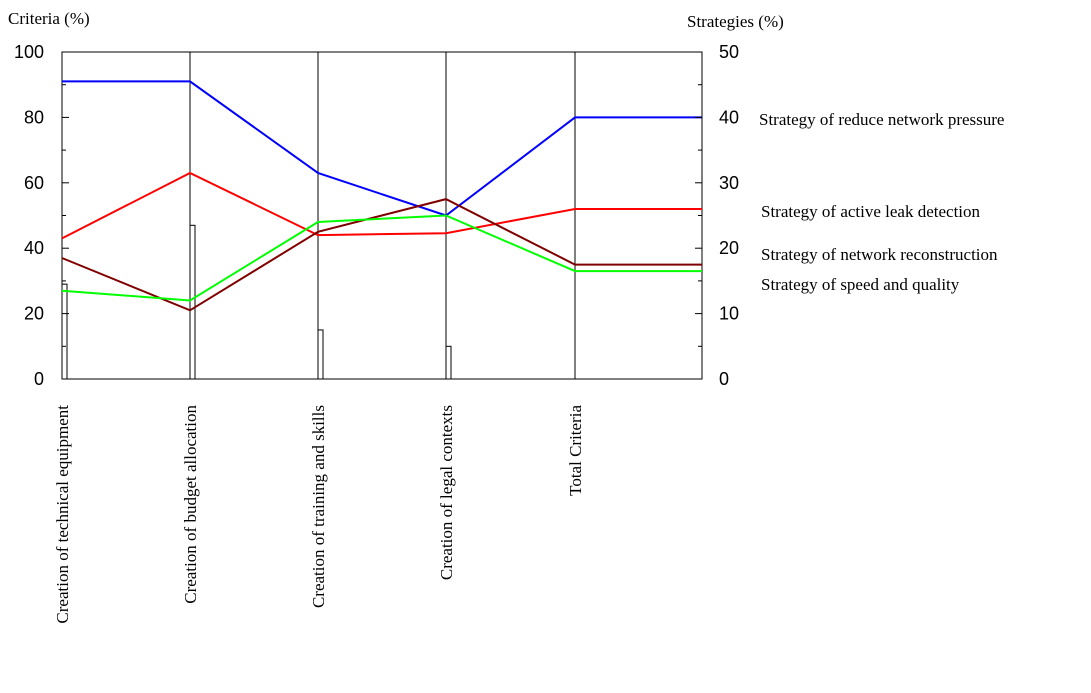  Describe the element at coordinates (41, 215) in the screenshot. I see `left-axis-ticks: 0 20 40 60 80 100` at that location.